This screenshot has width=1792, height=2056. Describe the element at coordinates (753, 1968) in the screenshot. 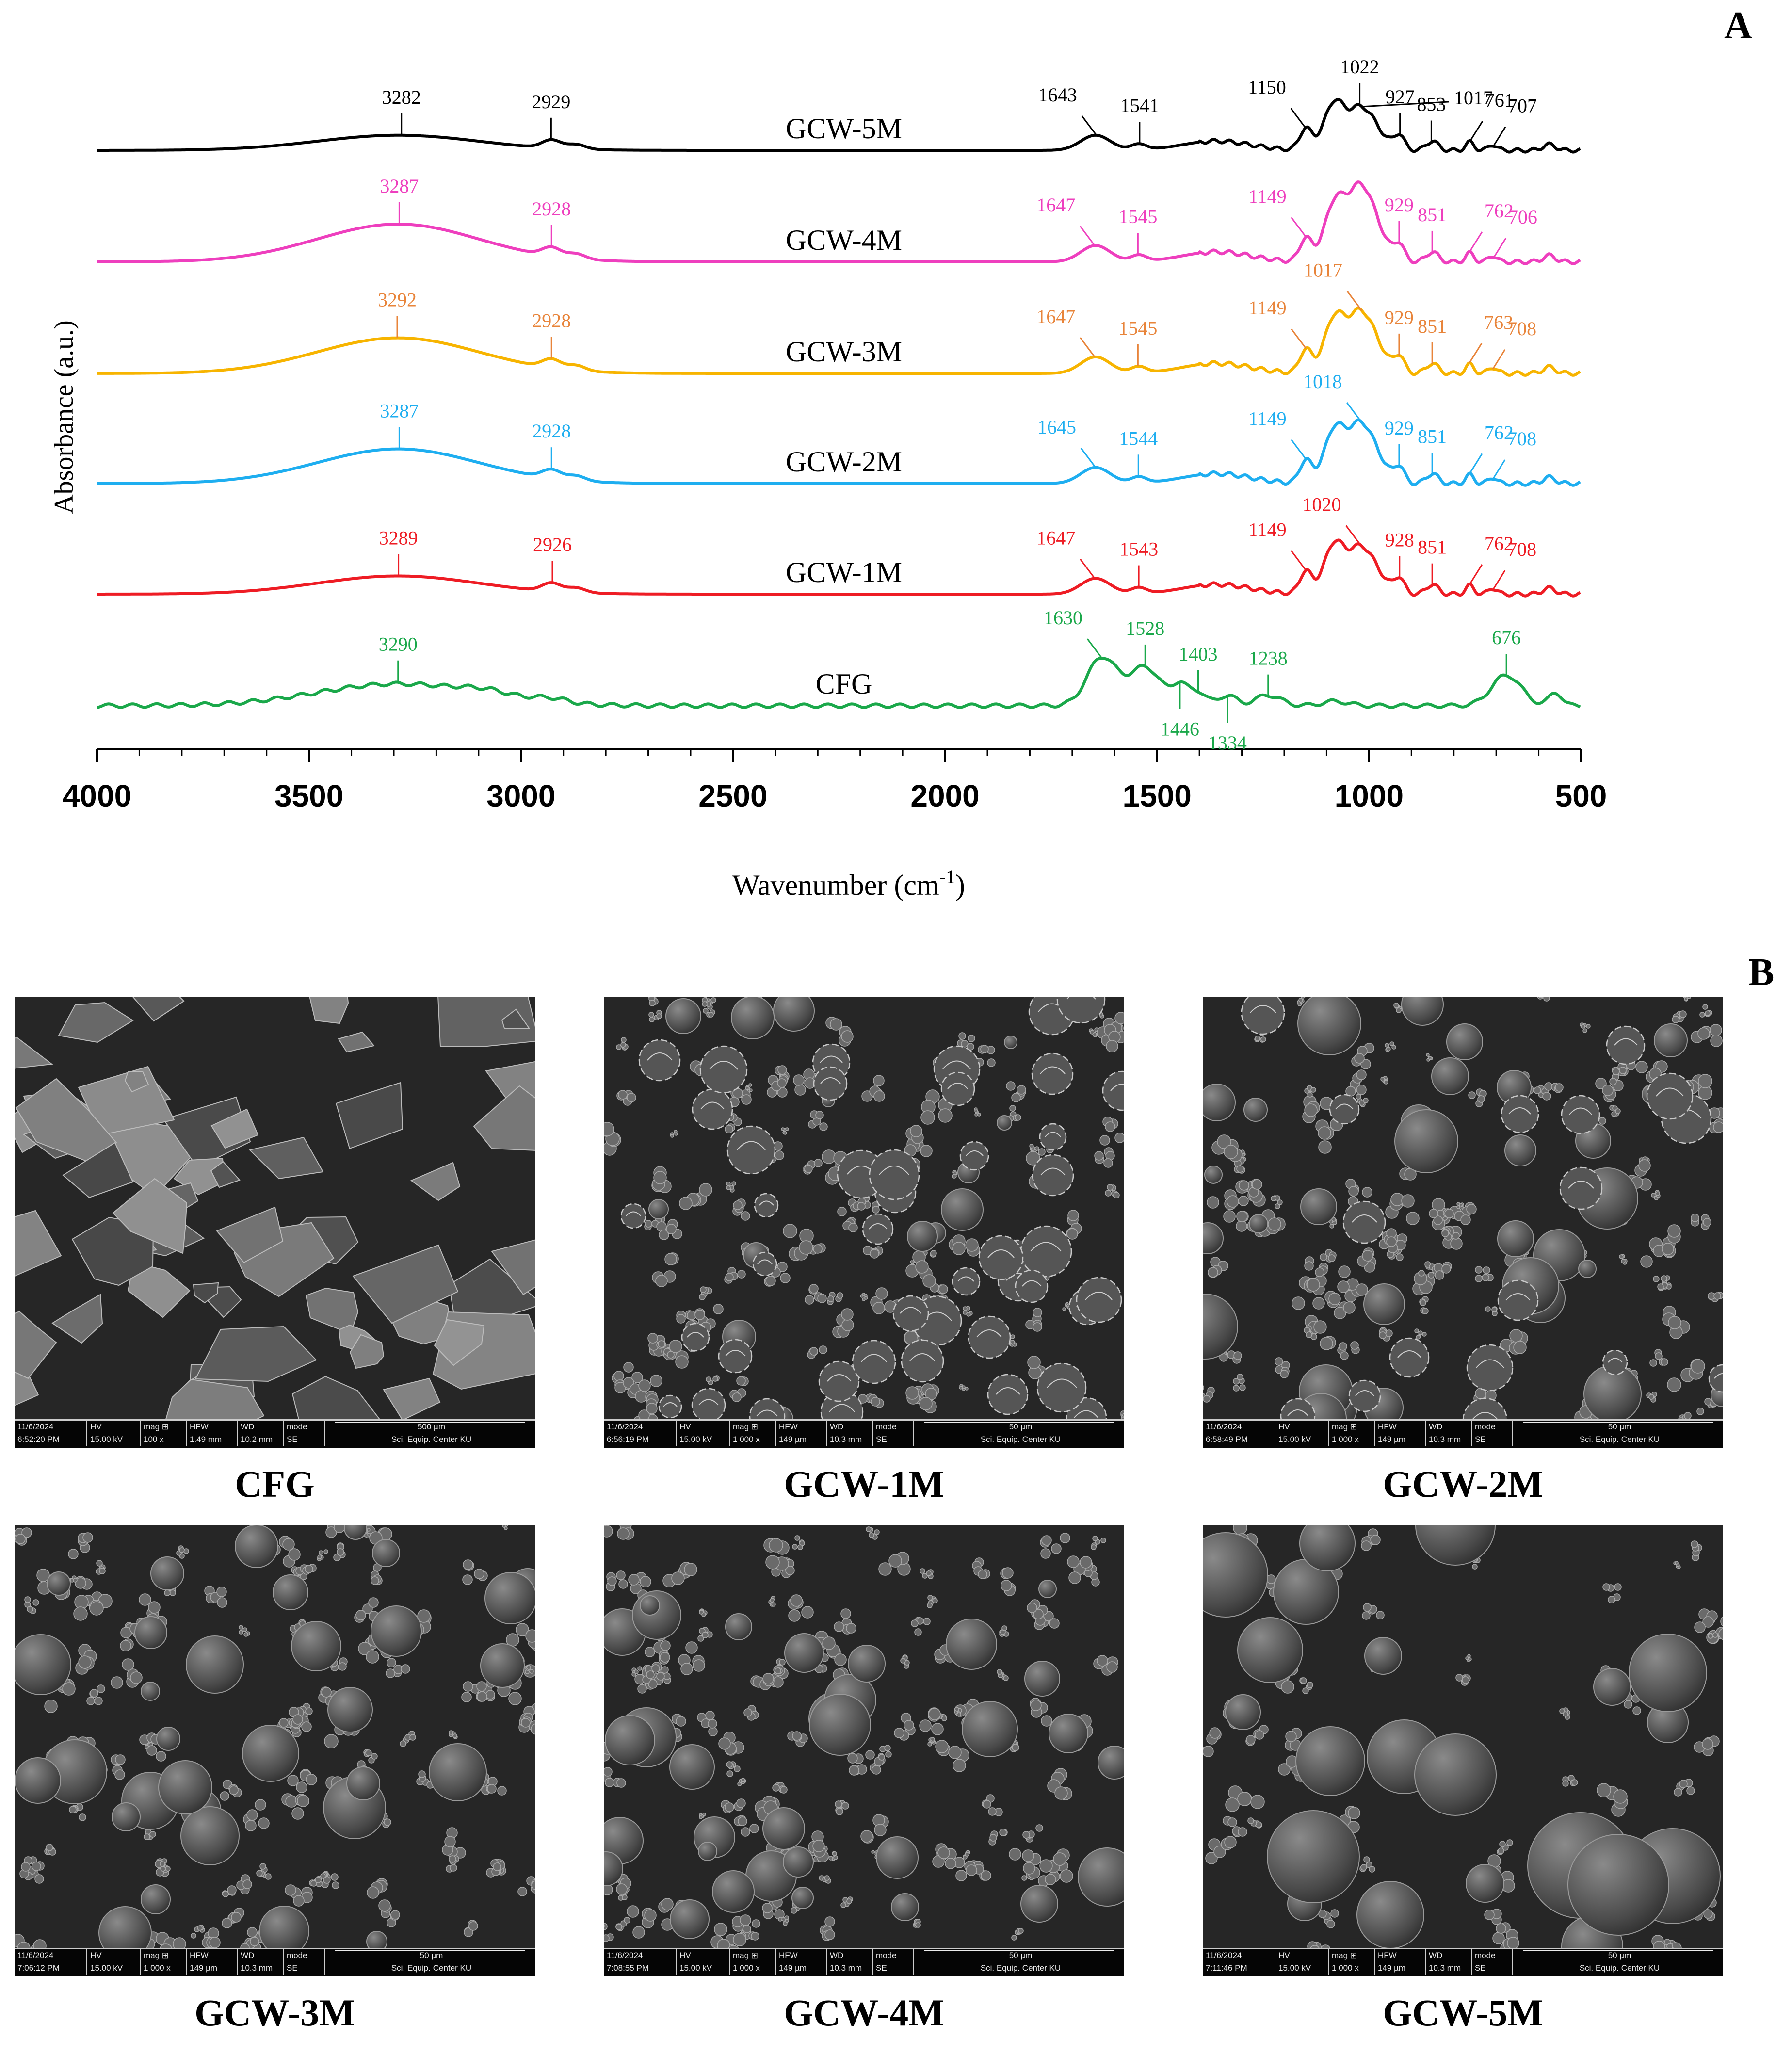

I see `sem-info-cell: 1 000 x` at that location.